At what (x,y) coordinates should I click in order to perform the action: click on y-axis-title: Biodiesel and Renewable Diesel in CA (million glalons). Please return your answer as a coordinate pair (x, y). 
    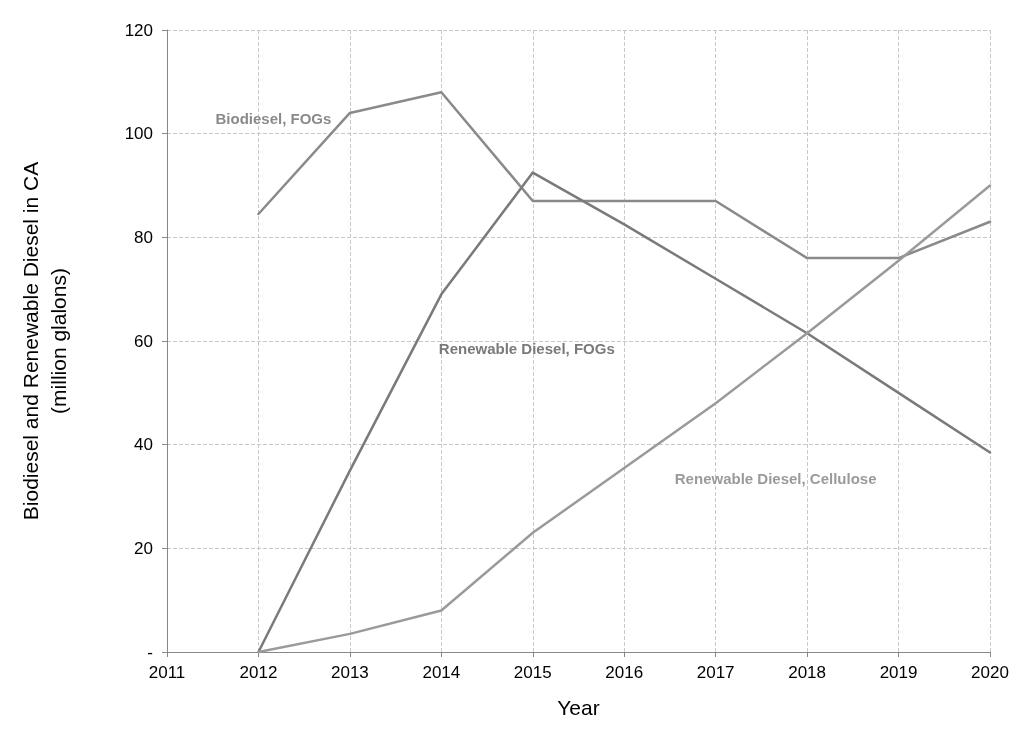
    Looking at the image, I should click on (44, 341).